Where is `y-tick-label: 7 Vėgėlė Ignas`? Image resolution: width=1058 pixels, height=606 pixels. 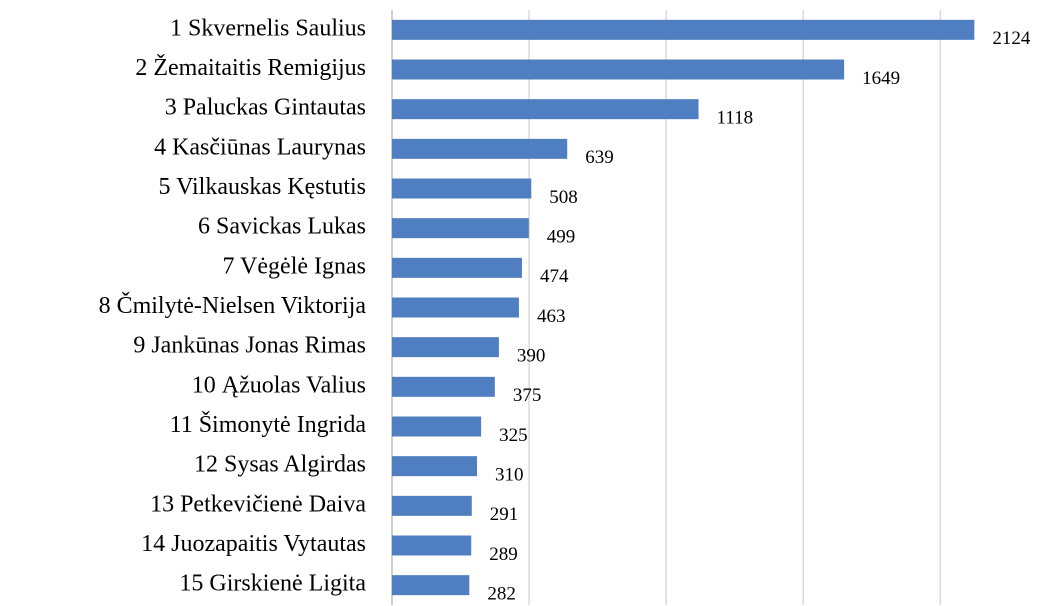
y-tick-label: 7 Vėgėlė Ignas is located at coordinates (294, 266).